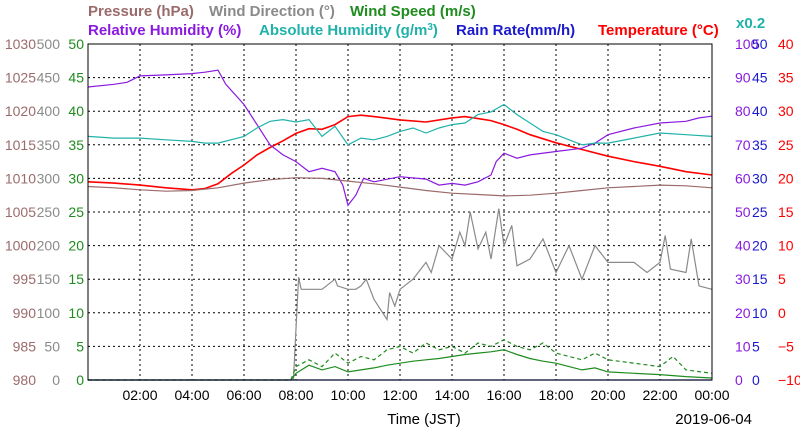 The image size is (800, 434). I want to click on wind-direction-tick-label: 450, so click(49, 78).